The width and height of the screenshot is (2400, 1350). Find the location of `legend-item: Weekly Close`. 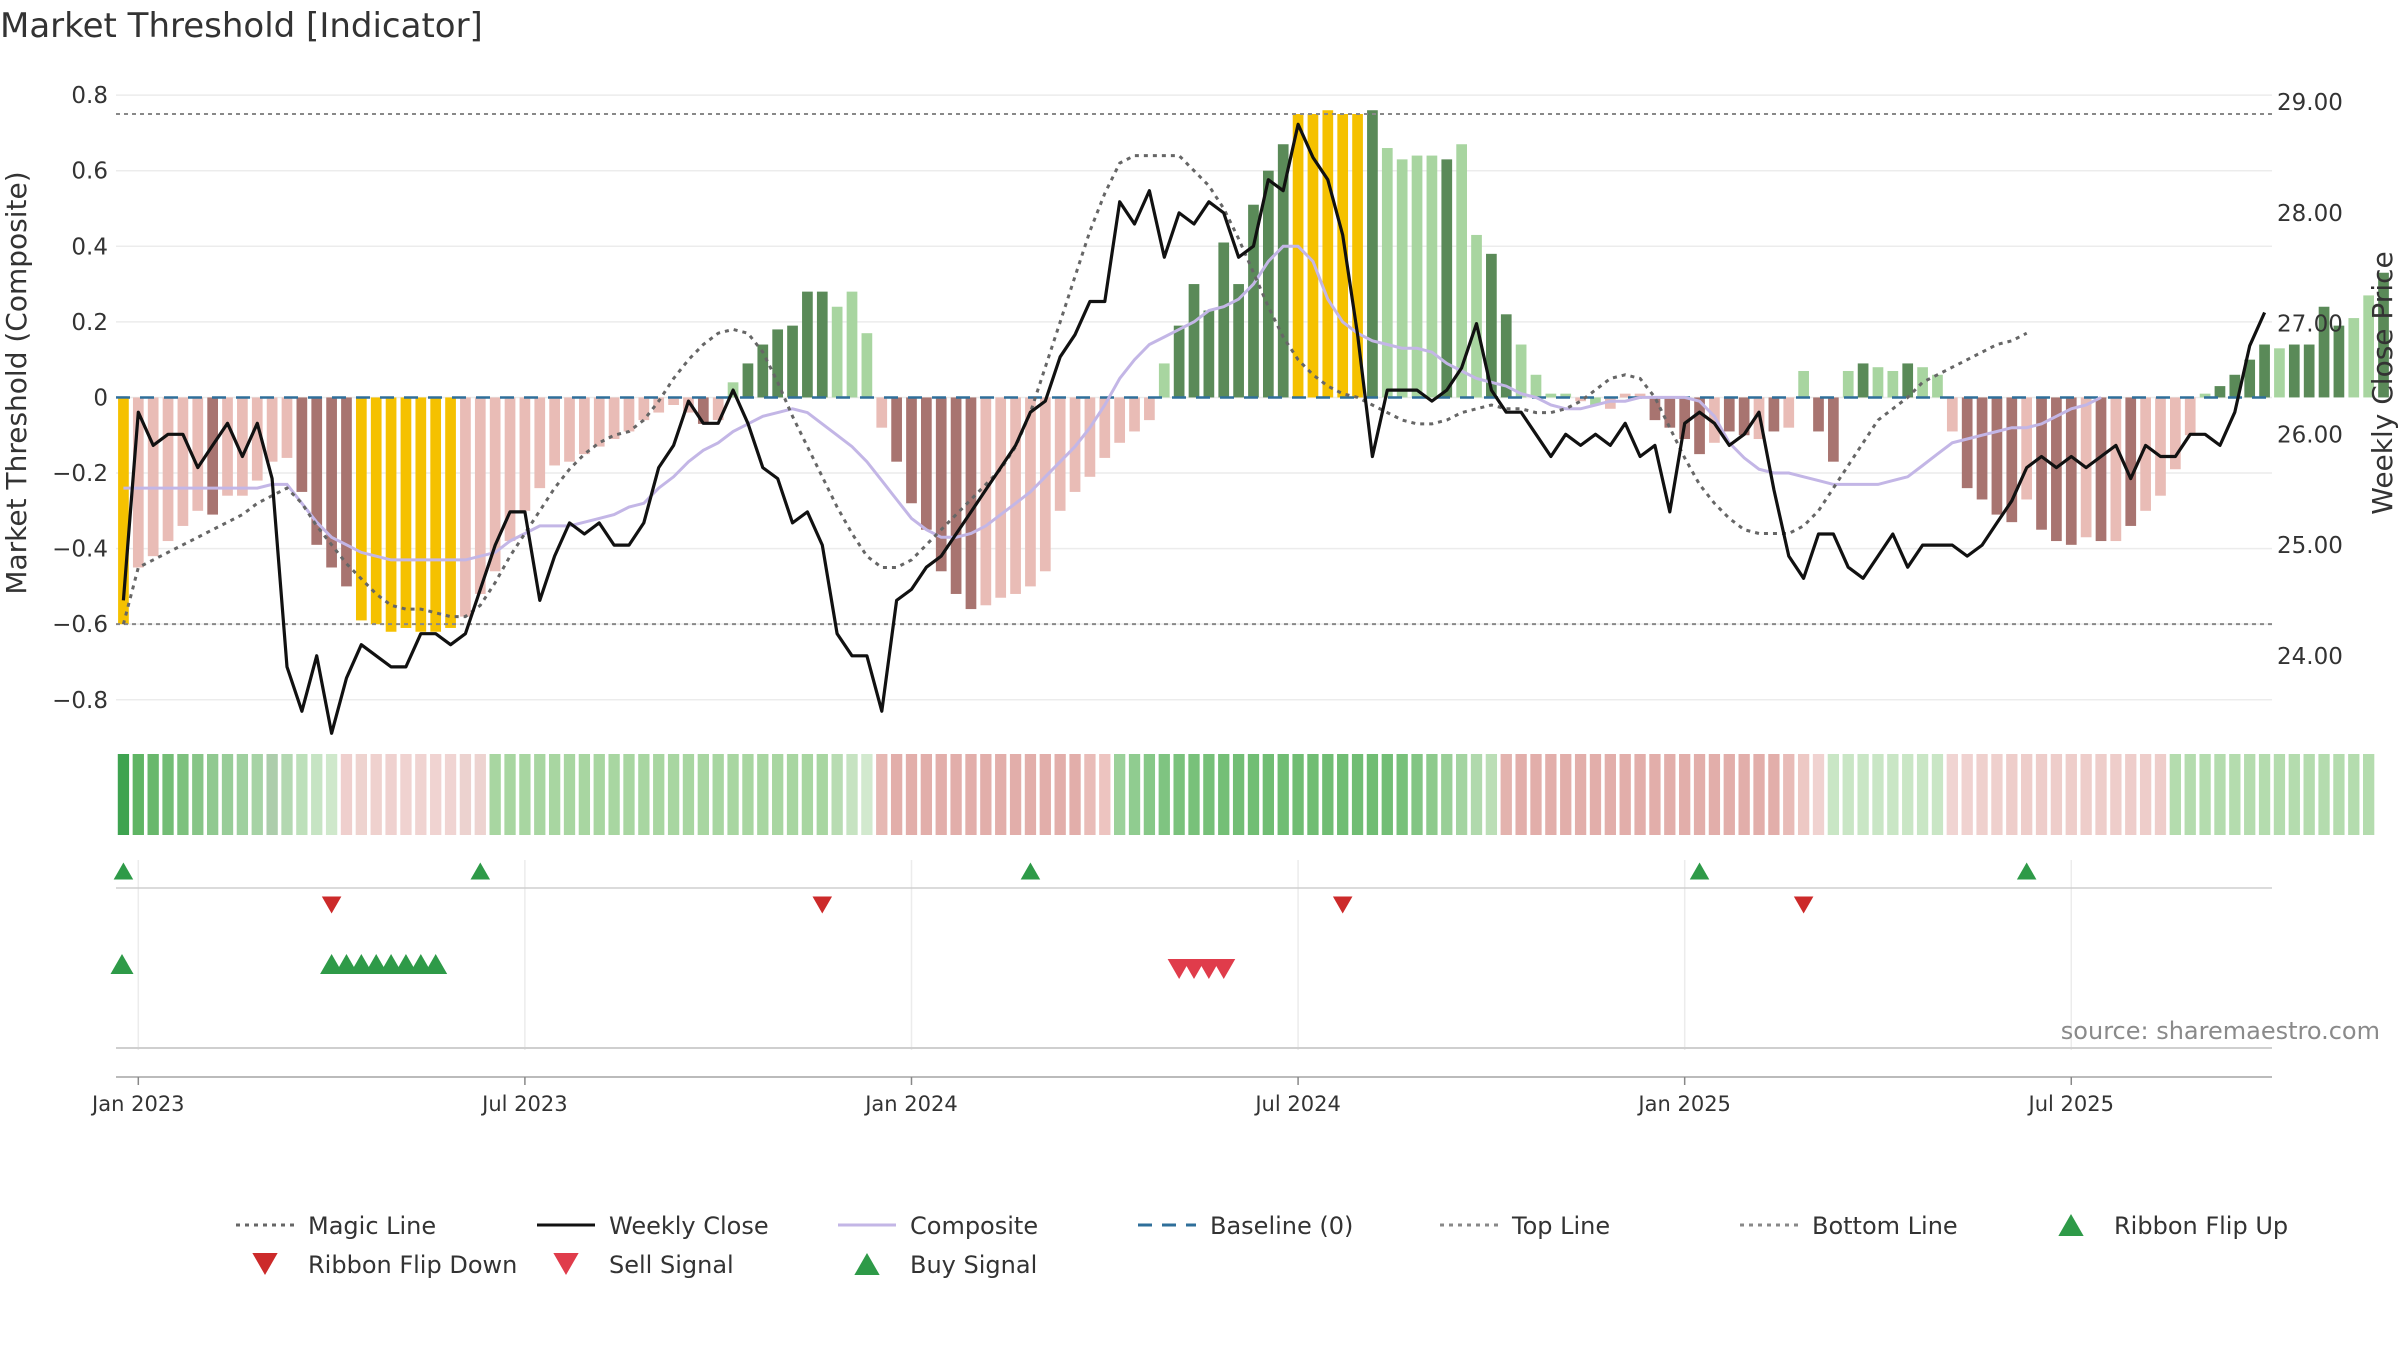

legend-item: Weekly Close is located at coordinates (653, 1226).